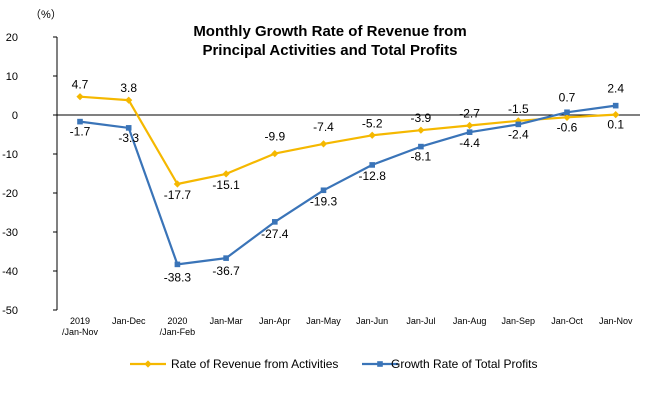 This screenshot has height=412, width=659. What do you see at coordinates (12, 77) in the screenshot?
I see `y-tick-label: 10` at bounding box center [12, 77].